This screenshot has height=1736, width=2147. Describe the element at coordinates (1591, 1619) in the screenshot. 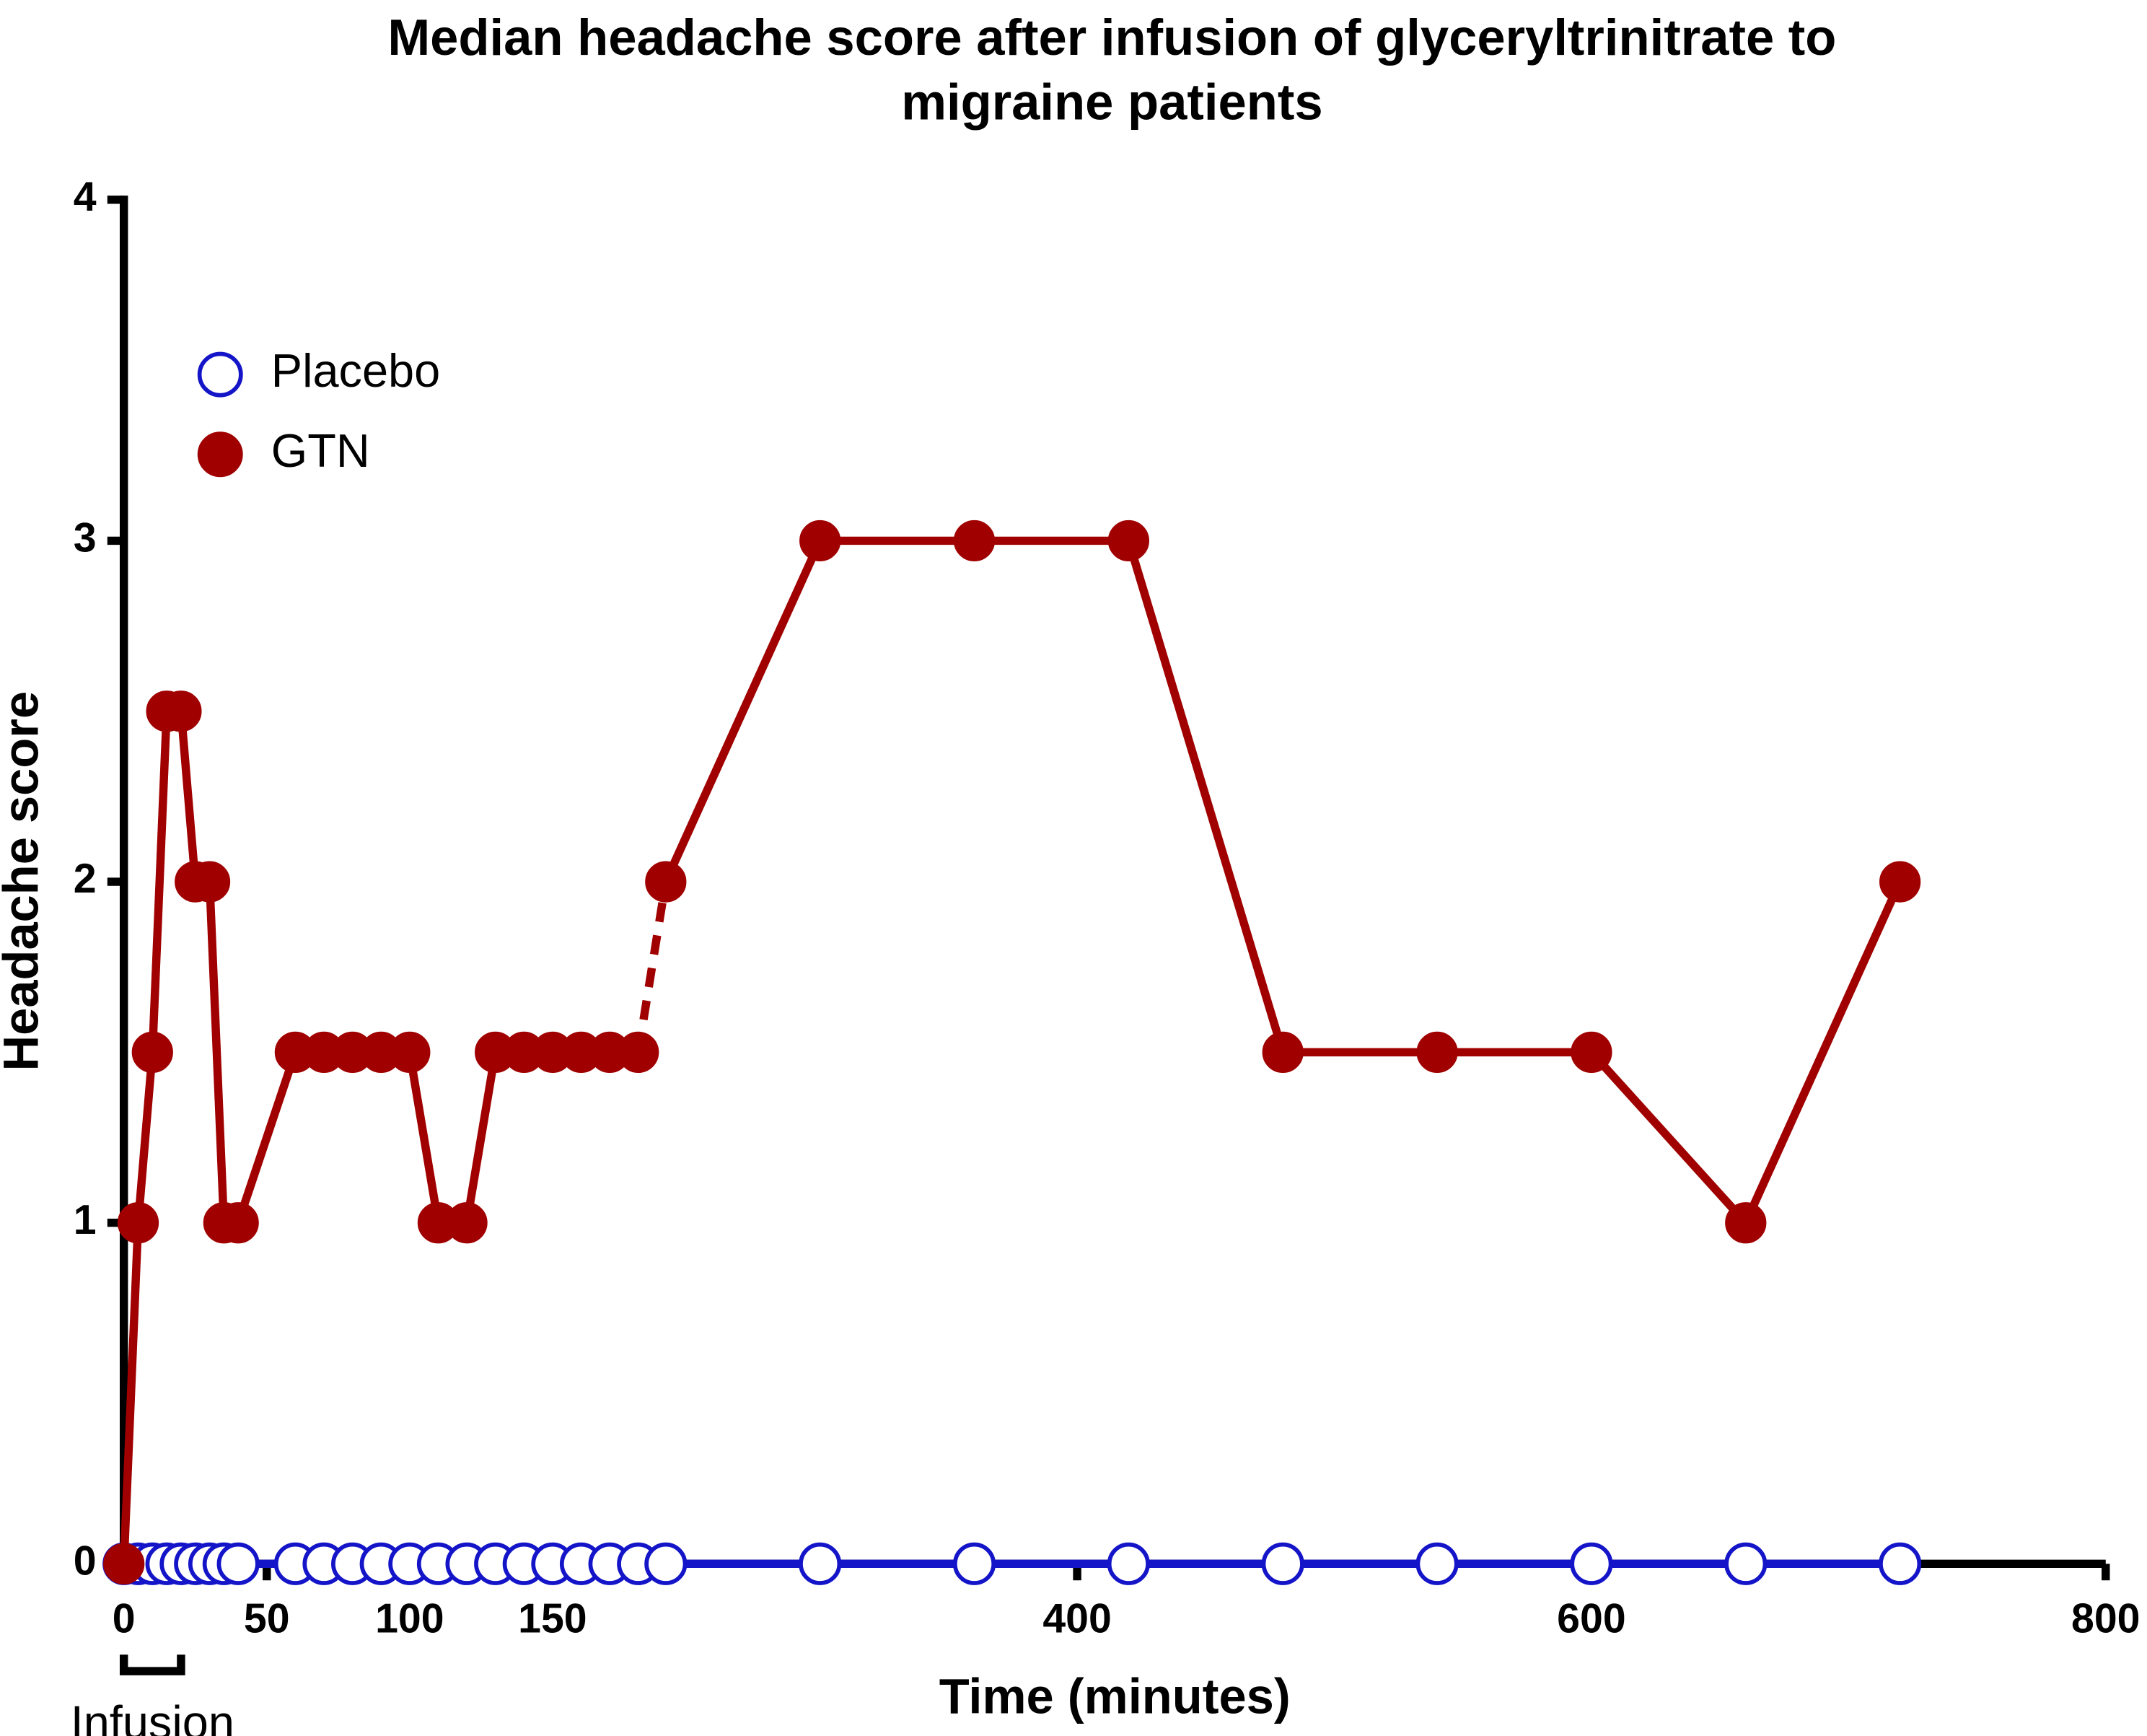

I see `x-tick-label: 600` at that location.